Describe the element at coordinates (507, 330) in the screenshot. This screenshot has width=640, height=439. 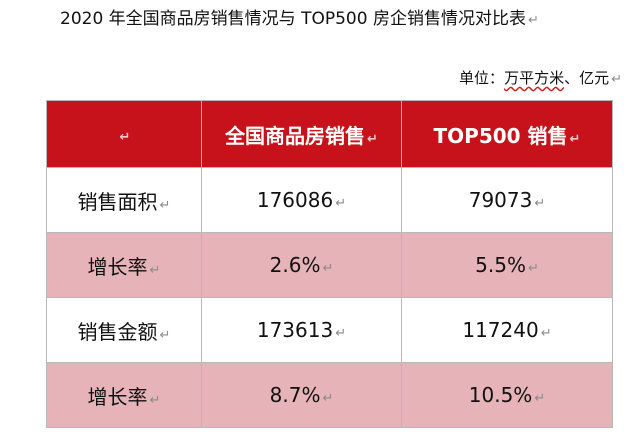
I see `top500-value: 117240 ↵` at that location.